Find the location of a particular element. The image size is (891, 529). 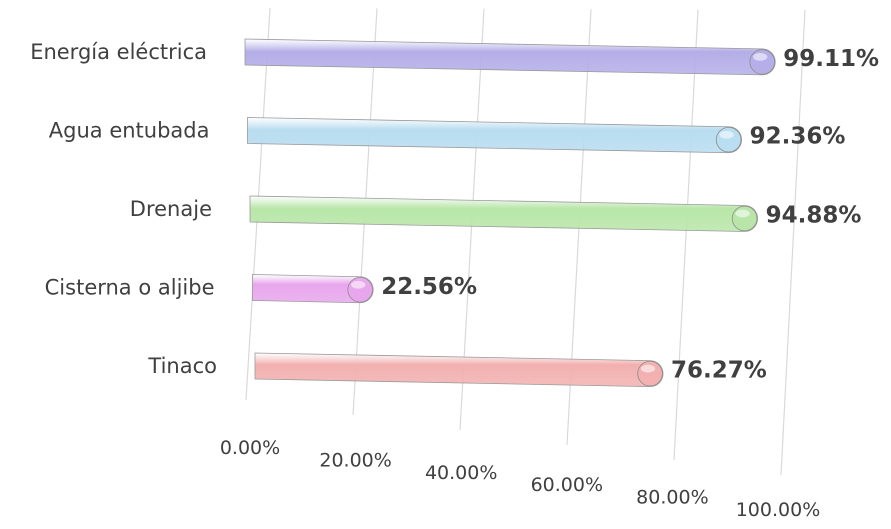

data-label: 76.27% is located at coordinates (719, 371).